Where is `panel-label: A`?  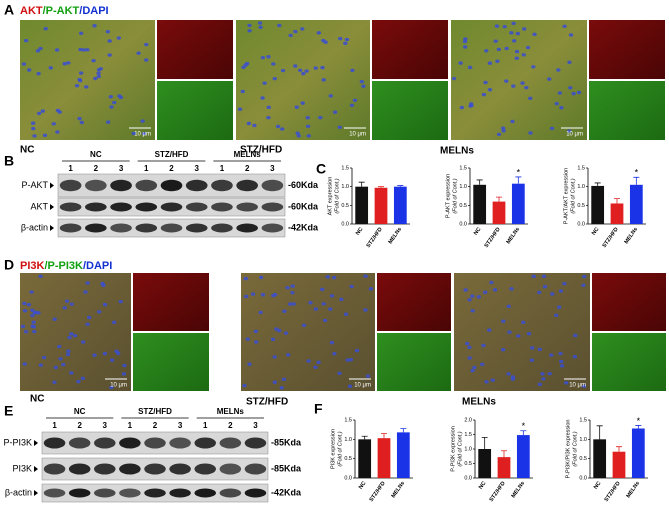 panel-label: A is located at coordinates (9, 10).